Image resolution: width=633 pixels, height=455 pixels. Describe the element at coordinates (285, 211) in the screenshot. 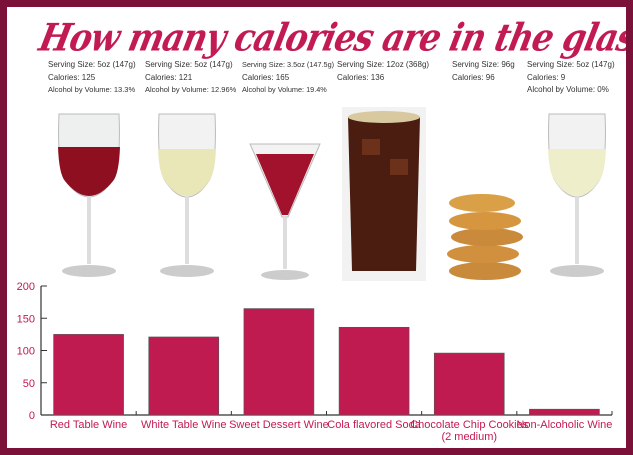

I see `dessert-wine-glass-image` at that location.